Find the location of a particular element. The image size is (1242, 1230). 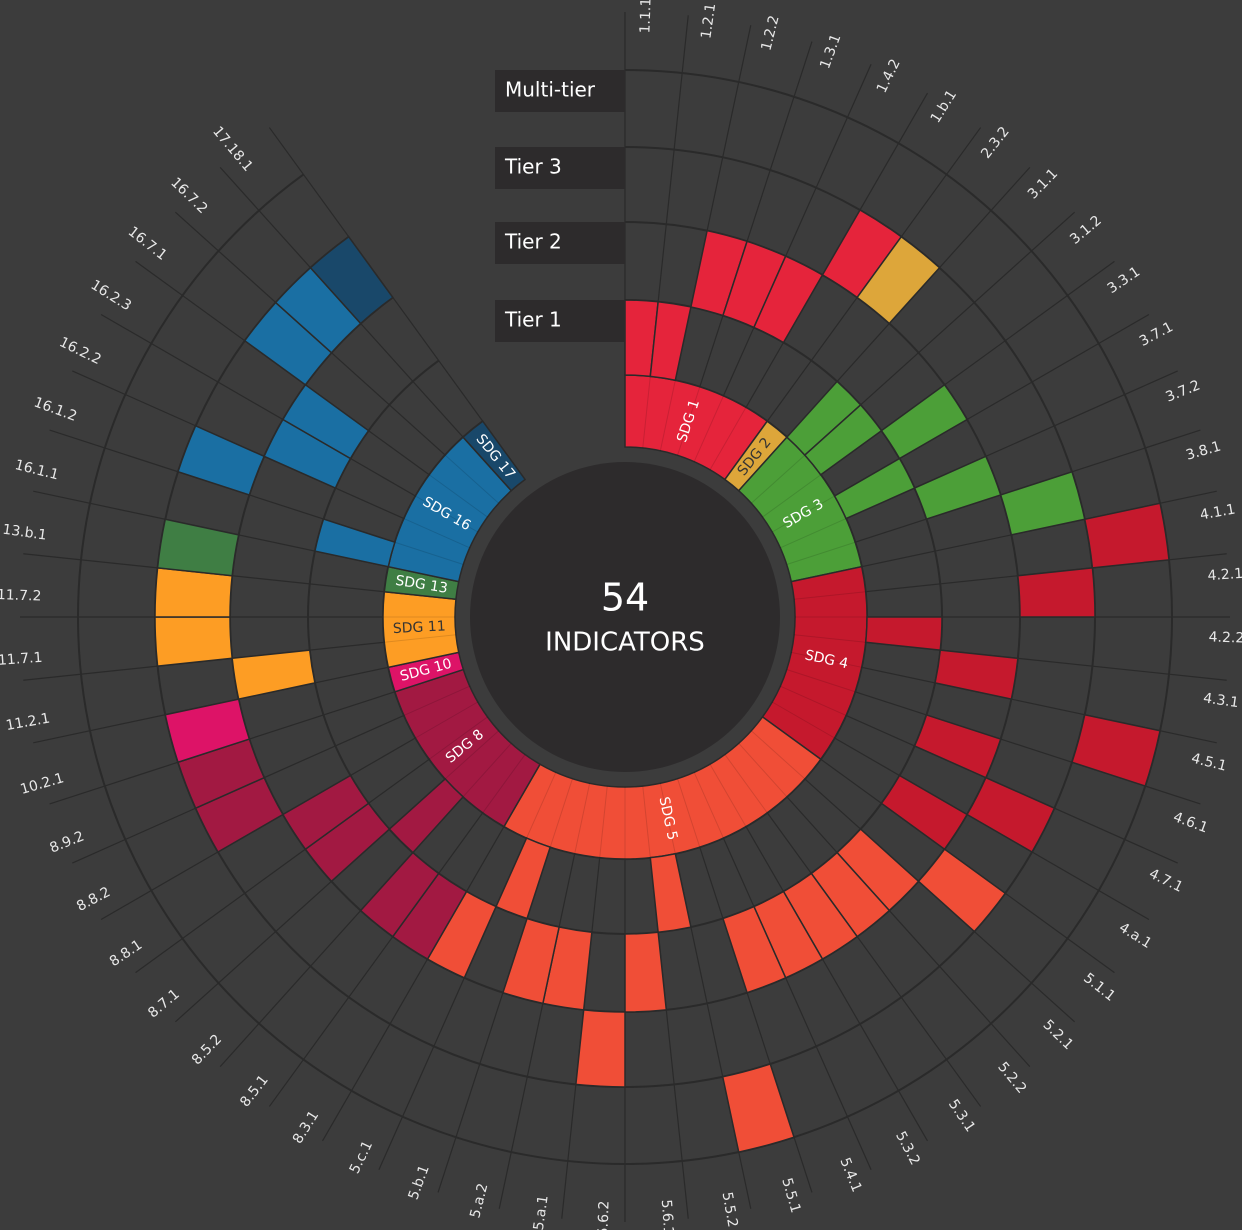

indicator-label: 16.1.2 is located at coordinates (55, 410).